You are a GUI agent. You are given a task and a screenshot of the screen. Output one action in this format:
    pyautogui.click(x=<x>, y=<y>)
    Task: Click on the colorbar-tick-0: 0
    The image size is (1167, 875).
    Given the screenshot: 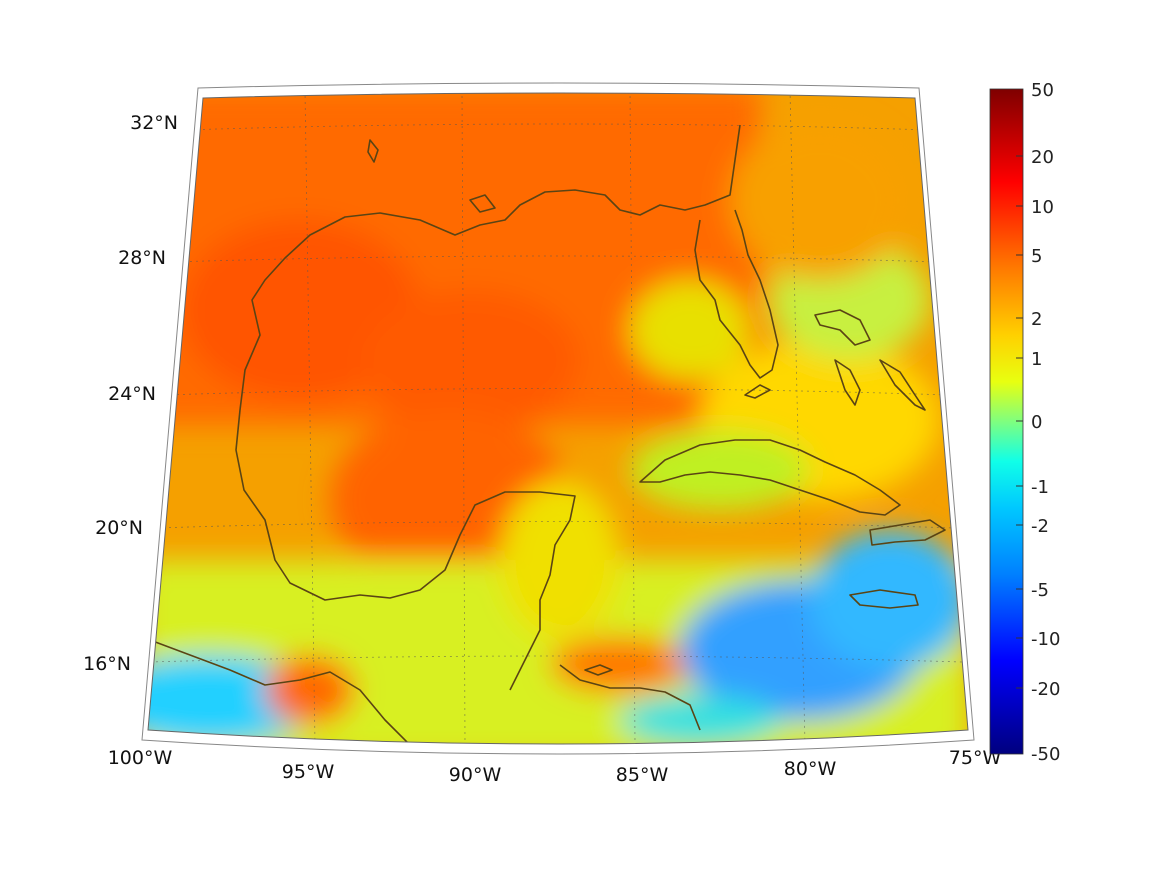 What is the action you would take?
    pyautogui.click(x=1036, y=422)
    